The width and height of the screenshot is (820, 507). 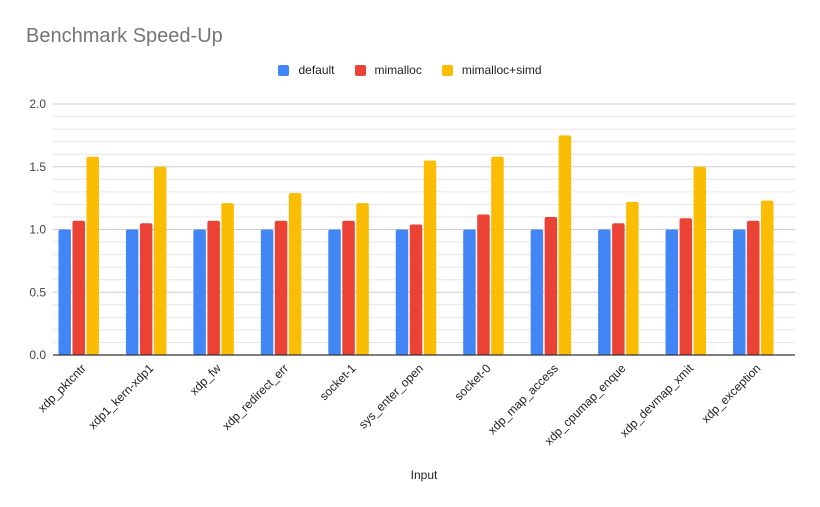 What do you see at coordinates (37, 167) in the screenshot?
I see `y-tick-label: 1.5` at bounding box center [37, 167].